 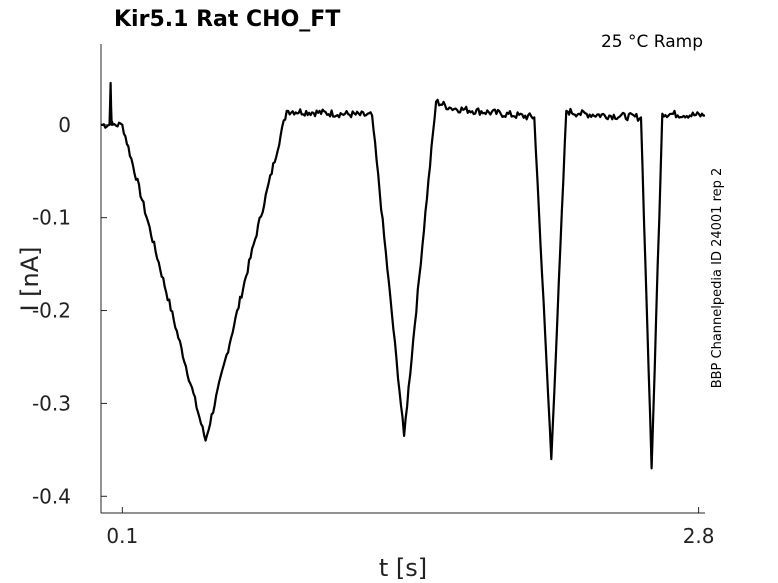 I want to click on y-tick-label: -0.3, so click(x=51, y=403).